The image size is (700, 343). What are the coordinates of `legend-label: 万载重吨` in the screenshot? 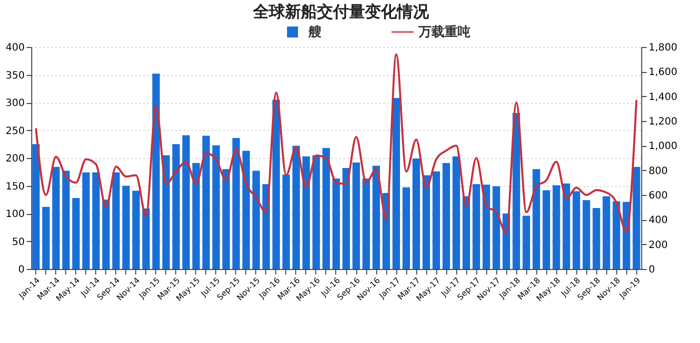 It's located at (444, 32).